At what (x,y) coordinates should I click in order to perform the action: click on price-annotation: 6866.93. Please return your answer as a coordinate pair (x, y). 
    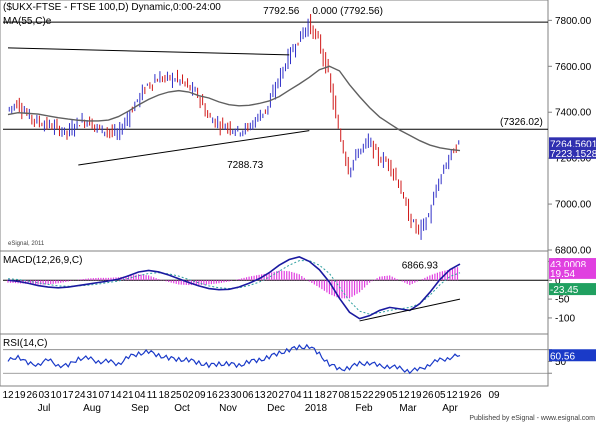
    Looking at the image, I should click on (420, 266).